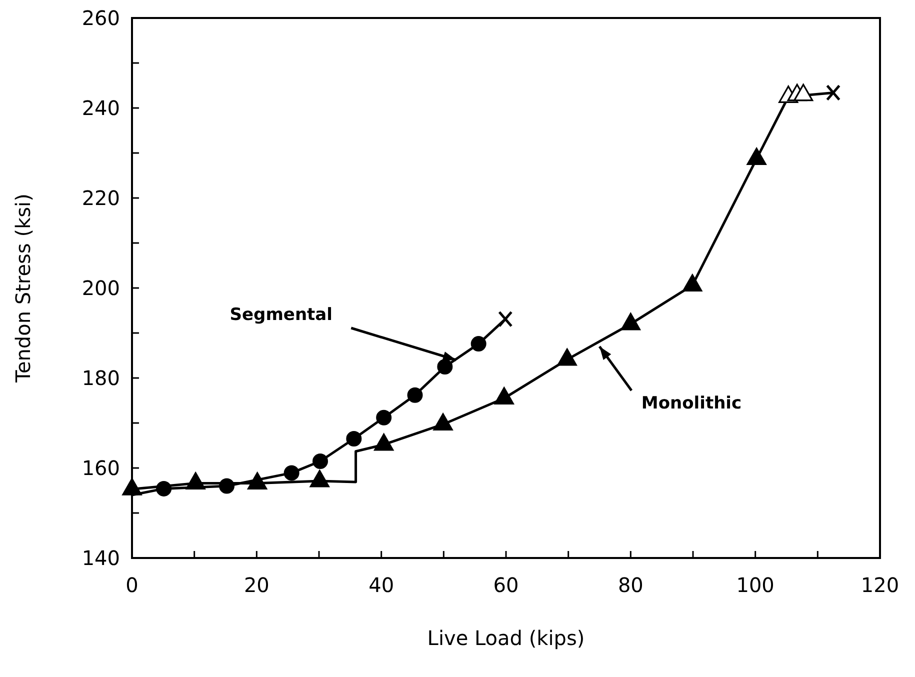  Describe the element at coordinates (880, 585) in the screenshot. I see `x-tick-label: 120` at that location.